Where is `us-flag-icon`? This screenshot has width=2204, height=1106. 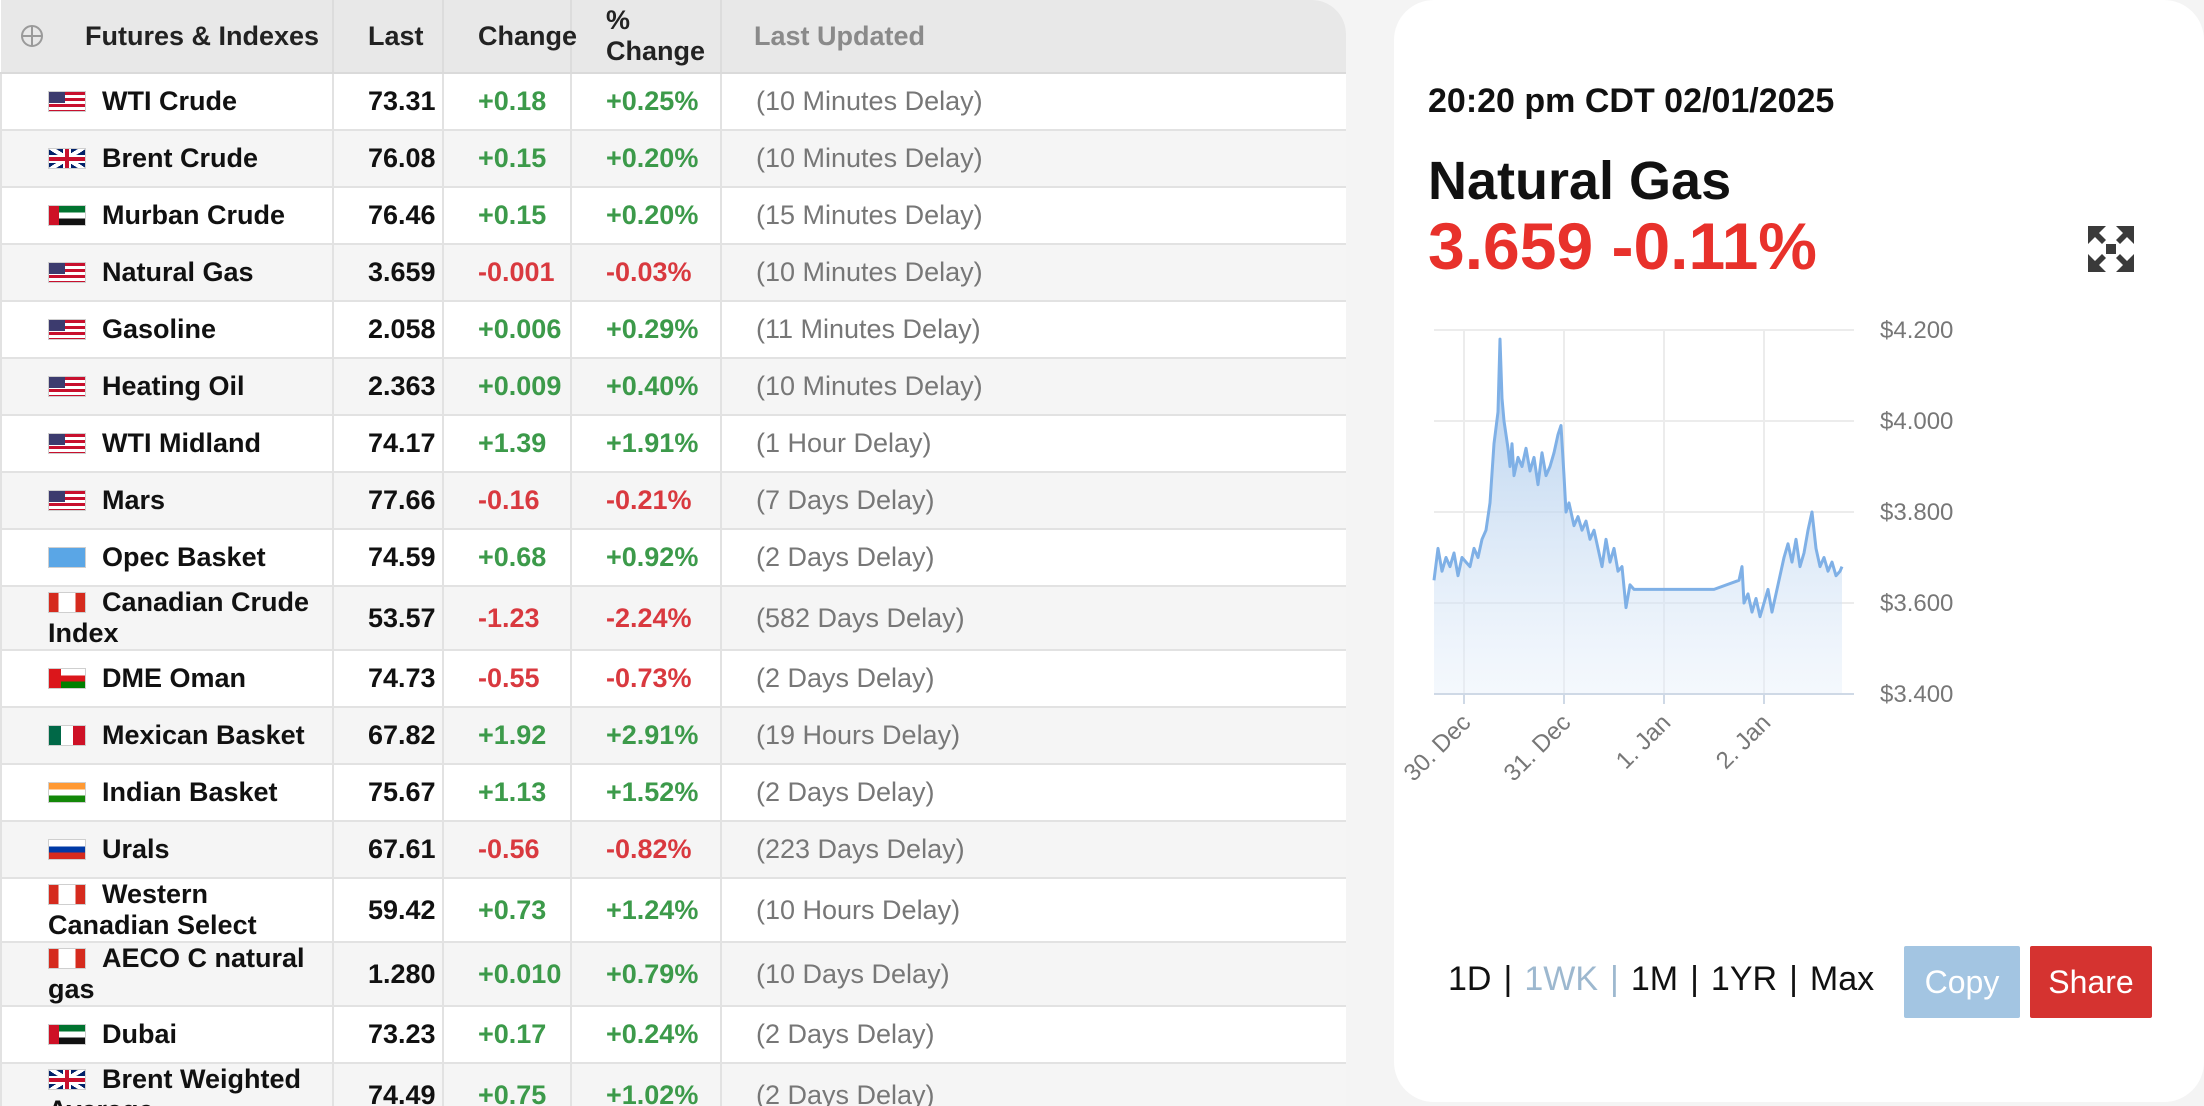 us-flag-icon is located at coordinates (67, 329).